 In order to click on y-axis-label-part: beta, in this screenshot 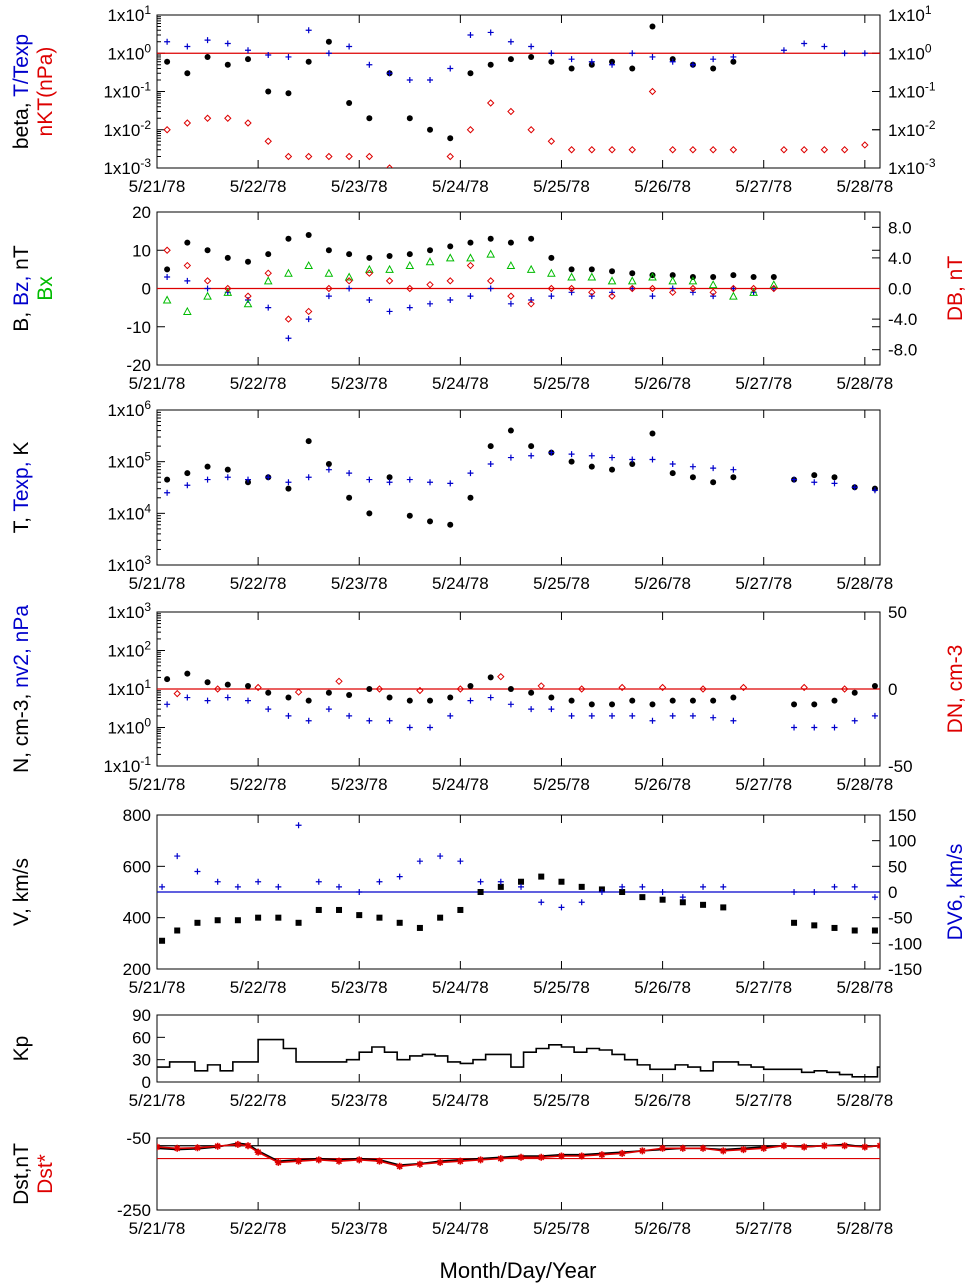, I will do `click(21, 123)`.